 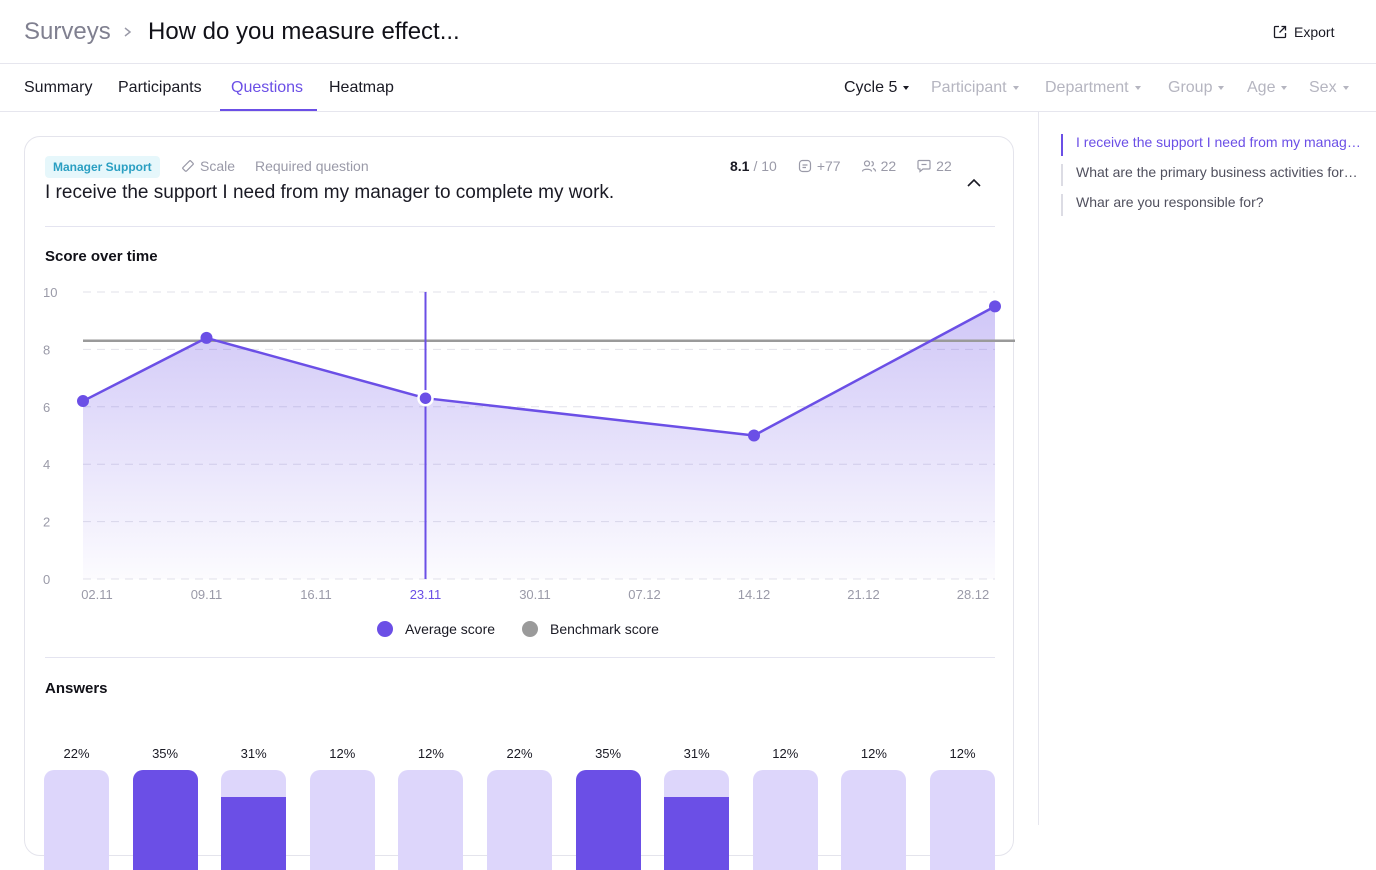 I want to click on filter-label: Group, so click(x=1190, y=87).